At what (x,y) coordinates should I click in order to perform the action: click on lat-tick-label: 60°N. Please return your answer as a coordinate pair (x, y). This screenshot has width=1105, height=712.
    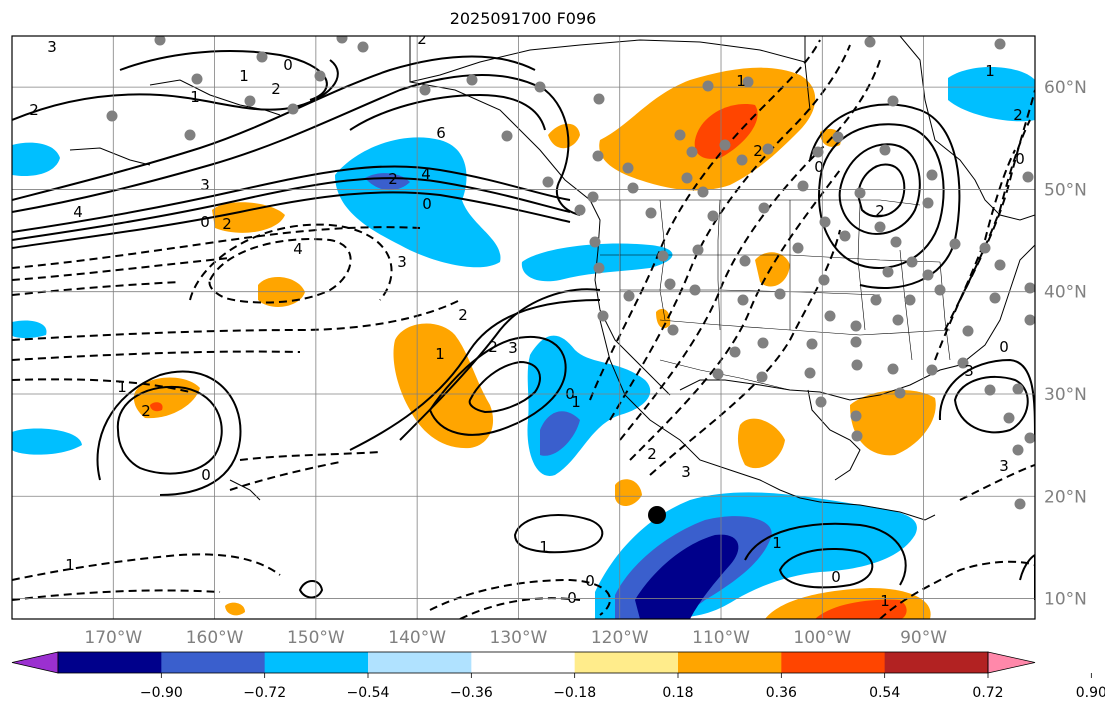
    Looking at the image, I should click on (1065, 88).